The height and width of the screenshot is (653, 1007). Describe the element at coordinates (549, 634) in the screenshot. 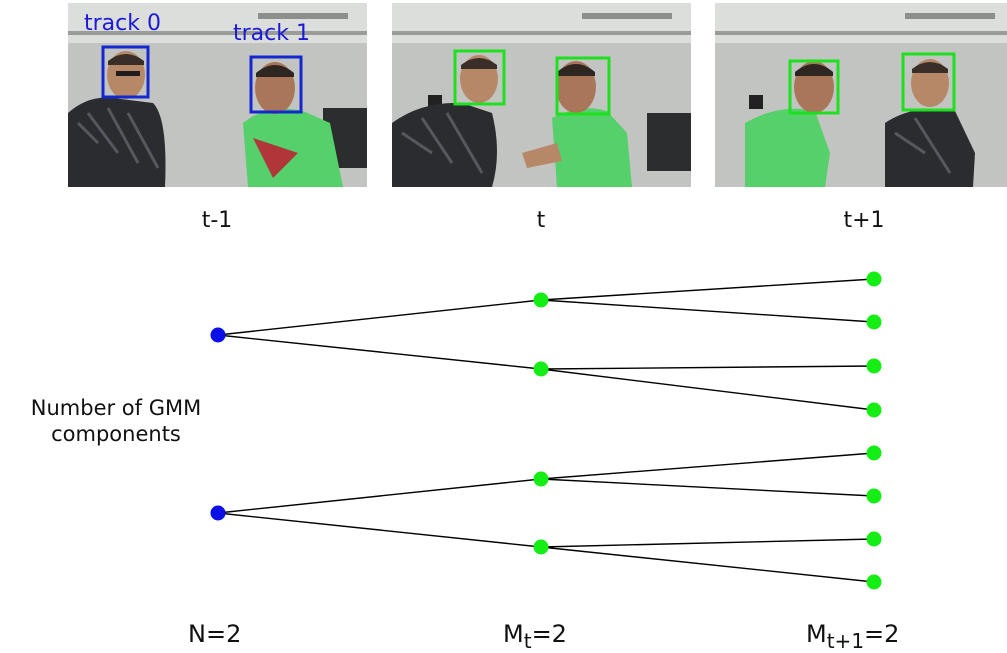

I see `mt-label-value: =2` at that location.